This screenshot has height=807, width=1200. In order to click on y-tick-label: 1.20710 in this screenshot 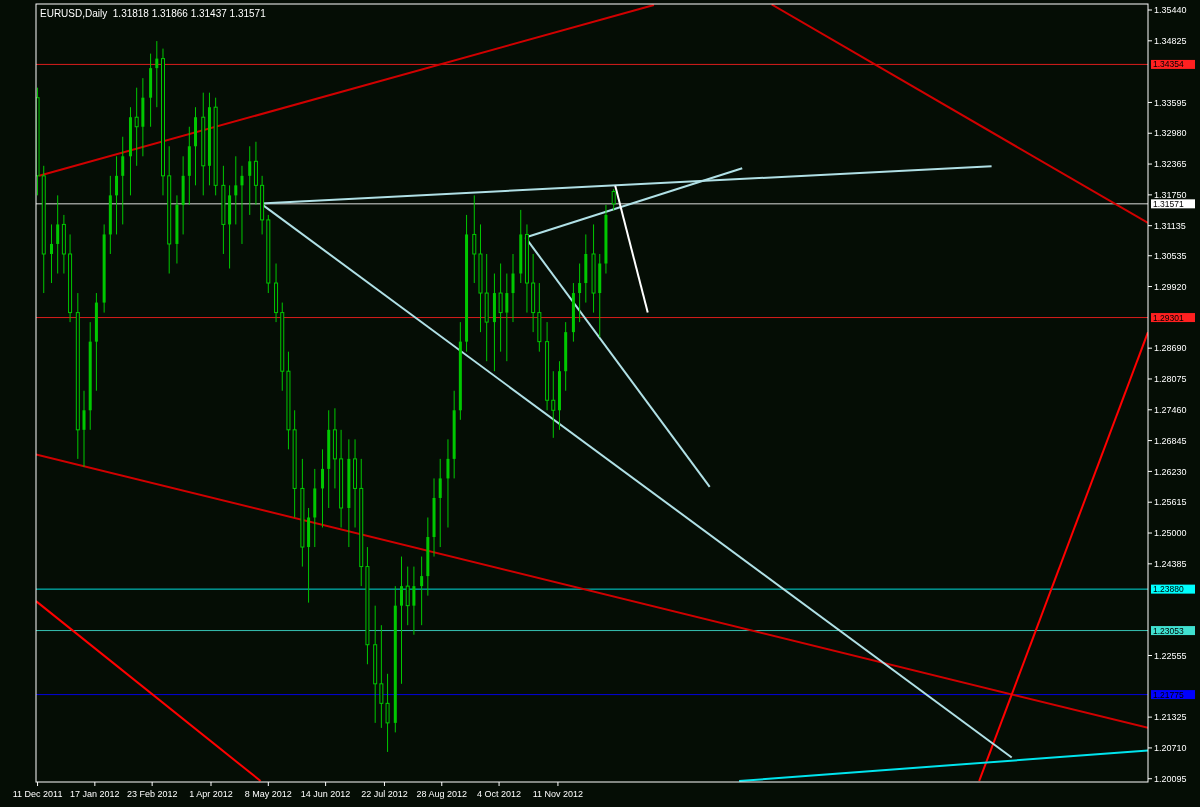, I will do `click(1170, 748)`.